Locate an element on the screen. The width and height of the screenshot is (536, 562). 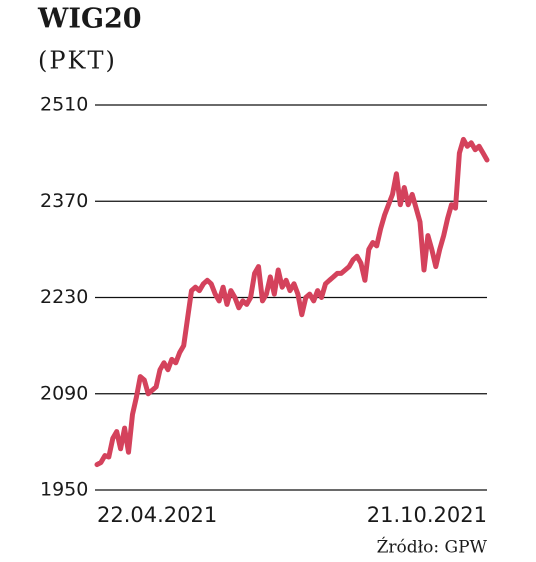
chart-subtitle: (PKT) is located at coordinates (77, 61).